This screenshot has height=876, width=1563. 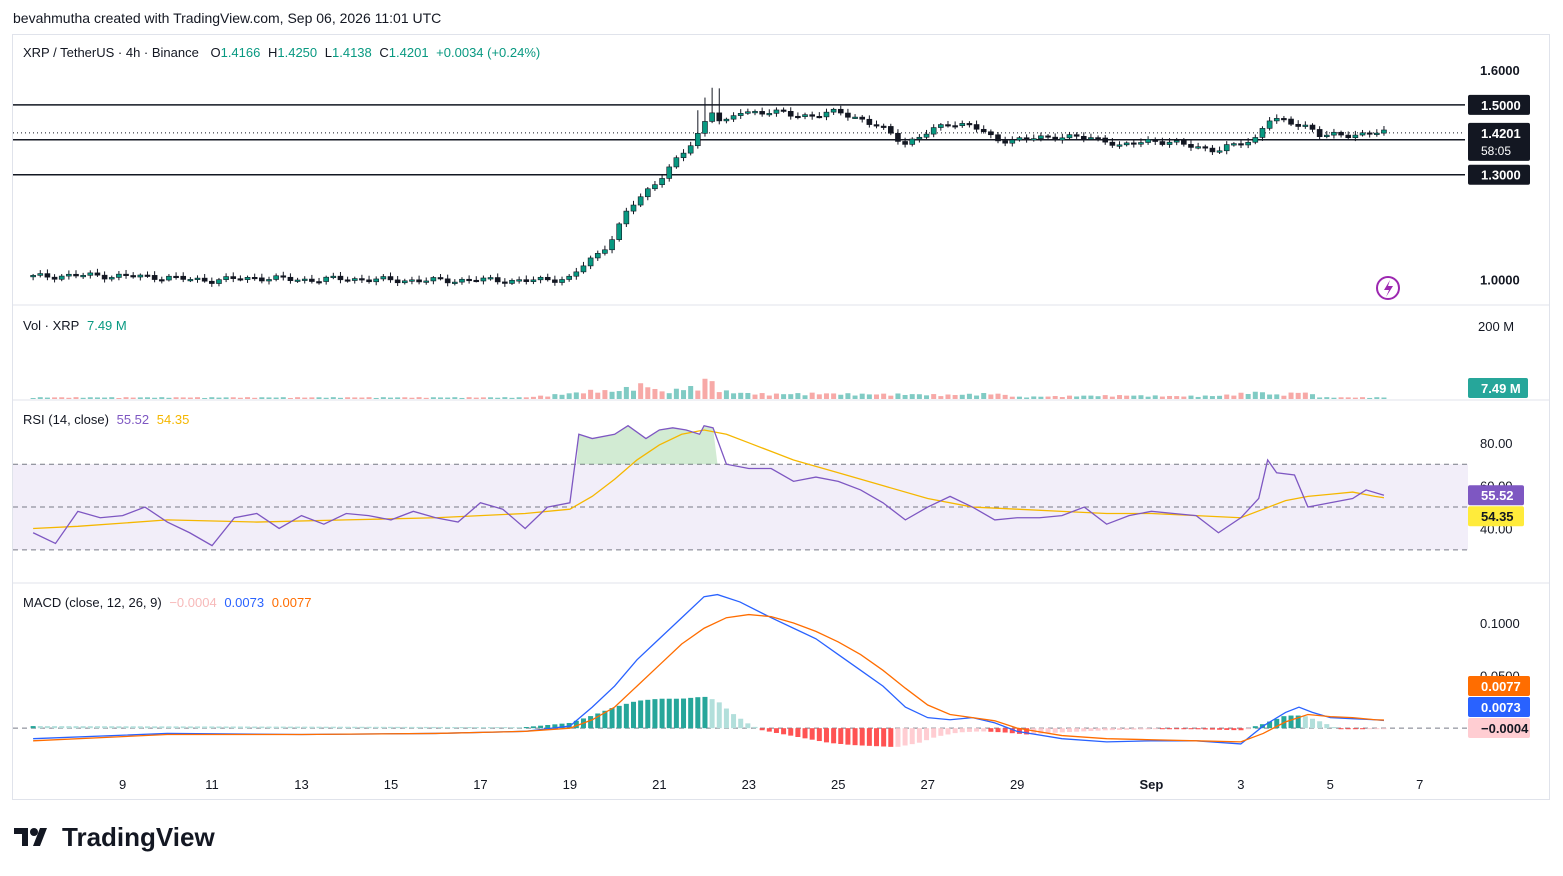 What do you see at coordinates (106, 325) in the screenshot?
I see `volume-value: 7.49 M` at bounding box center [106, 325].